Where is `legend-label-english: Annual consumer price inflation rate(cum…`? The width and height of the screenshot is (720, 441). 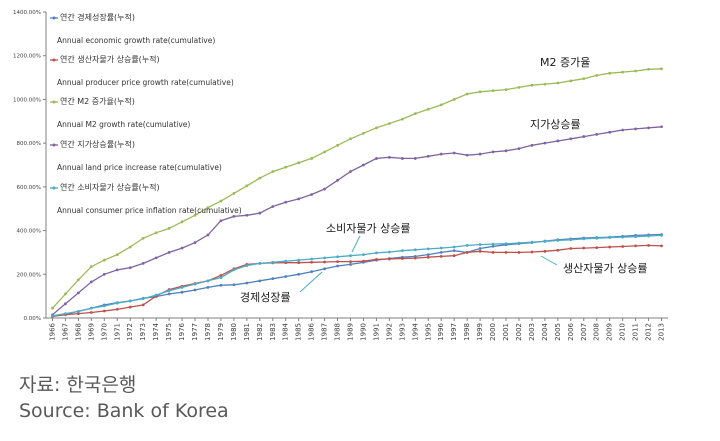
legend-label-english: Annual consumer price inflation rate(cum… is located at coordinates (149, 210).